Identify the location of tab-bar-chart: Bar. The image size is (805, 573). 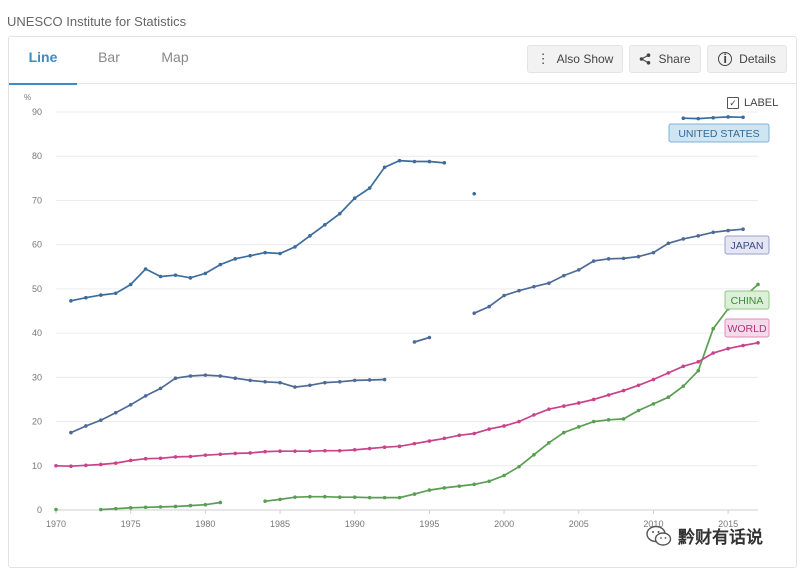
(109, 57).